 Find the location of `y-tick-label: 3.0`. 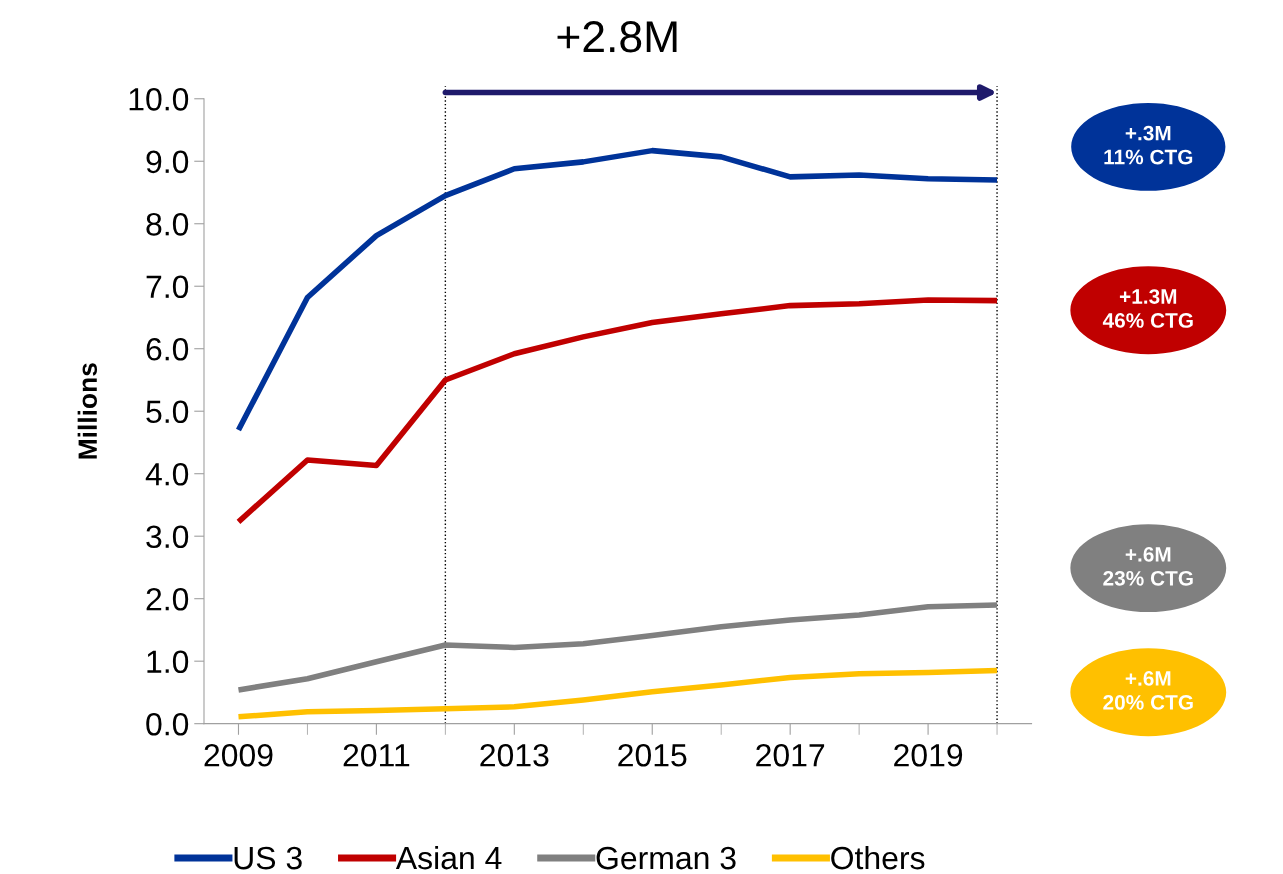

y-tick-label: 3.0 is located at coordinates (167, 537).